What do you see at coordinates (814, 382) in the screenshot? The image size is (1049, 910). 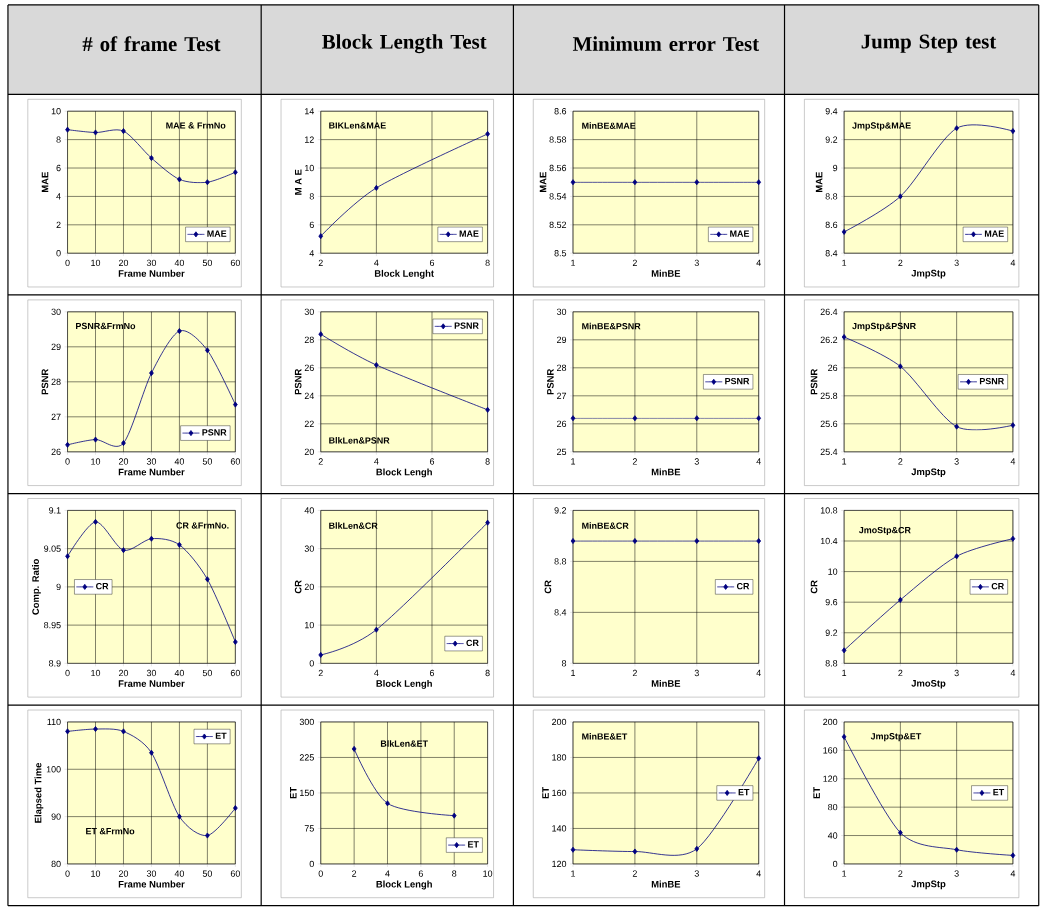 I see `y-axis-title: PSNR` at bounding box center [814, 382].